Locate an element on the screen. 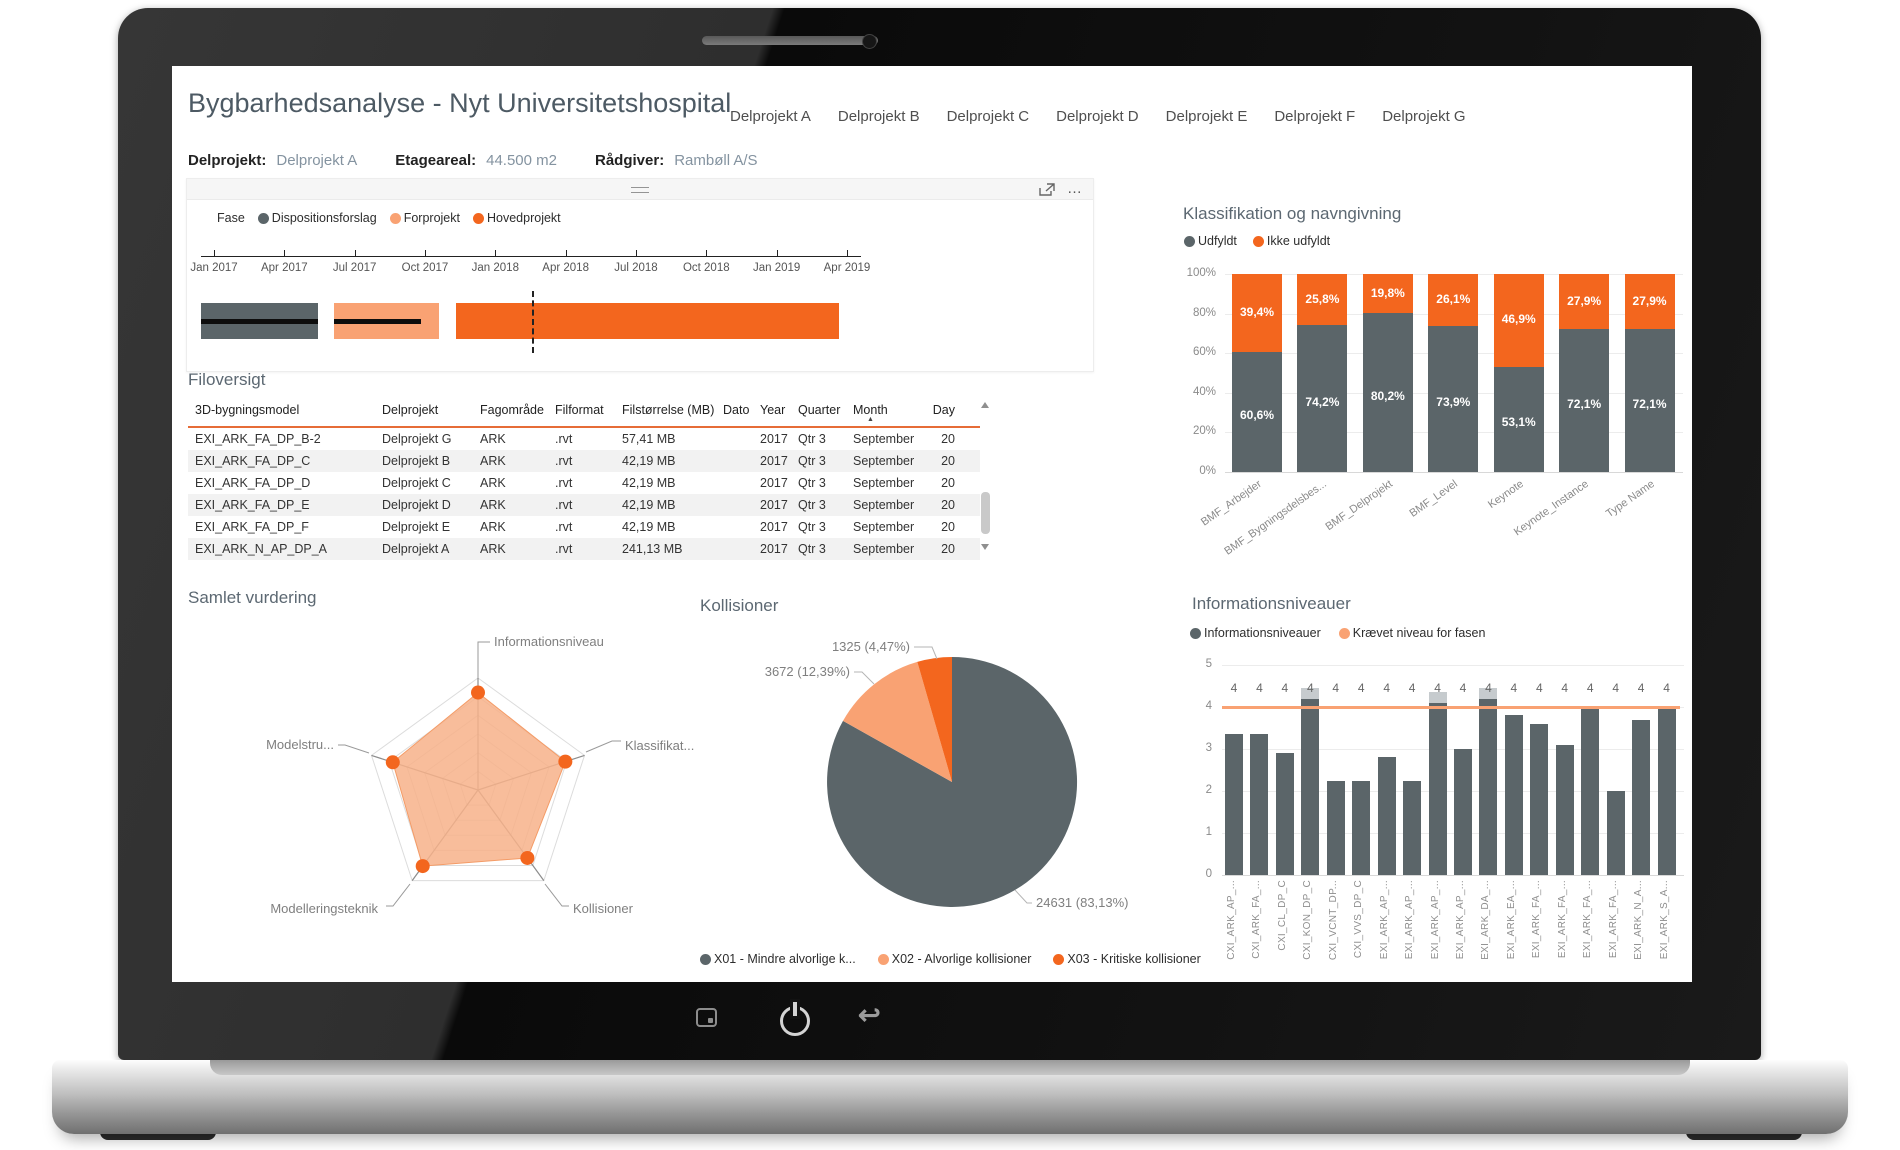 The height and width of the screenshot is (1150, 1900). column-header-month: Month ▲ is located at coordinates (884, 412).